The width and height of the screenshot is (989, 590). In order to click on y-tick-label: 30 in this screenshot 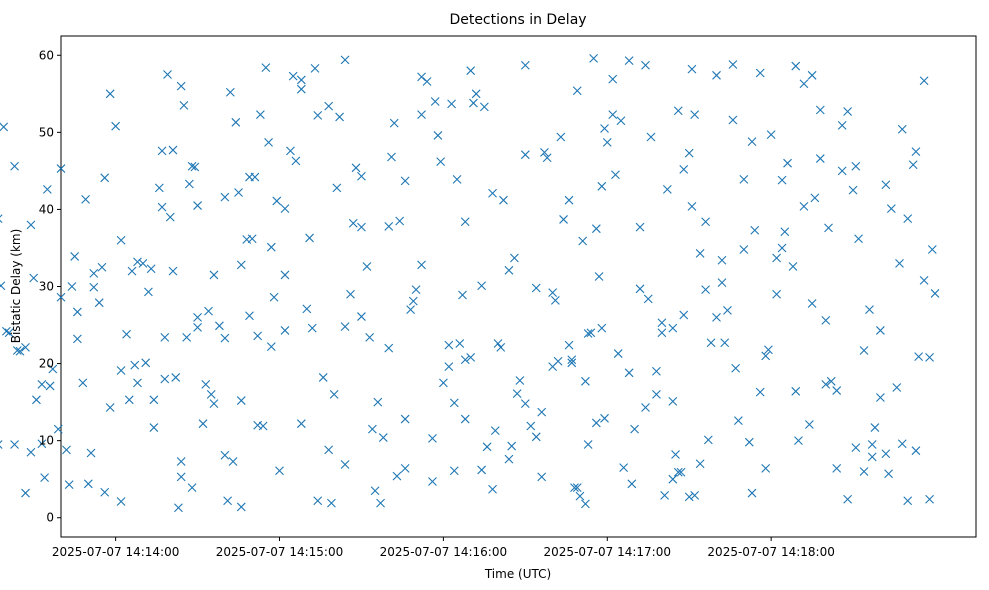, I will do `click(46, 287)`.